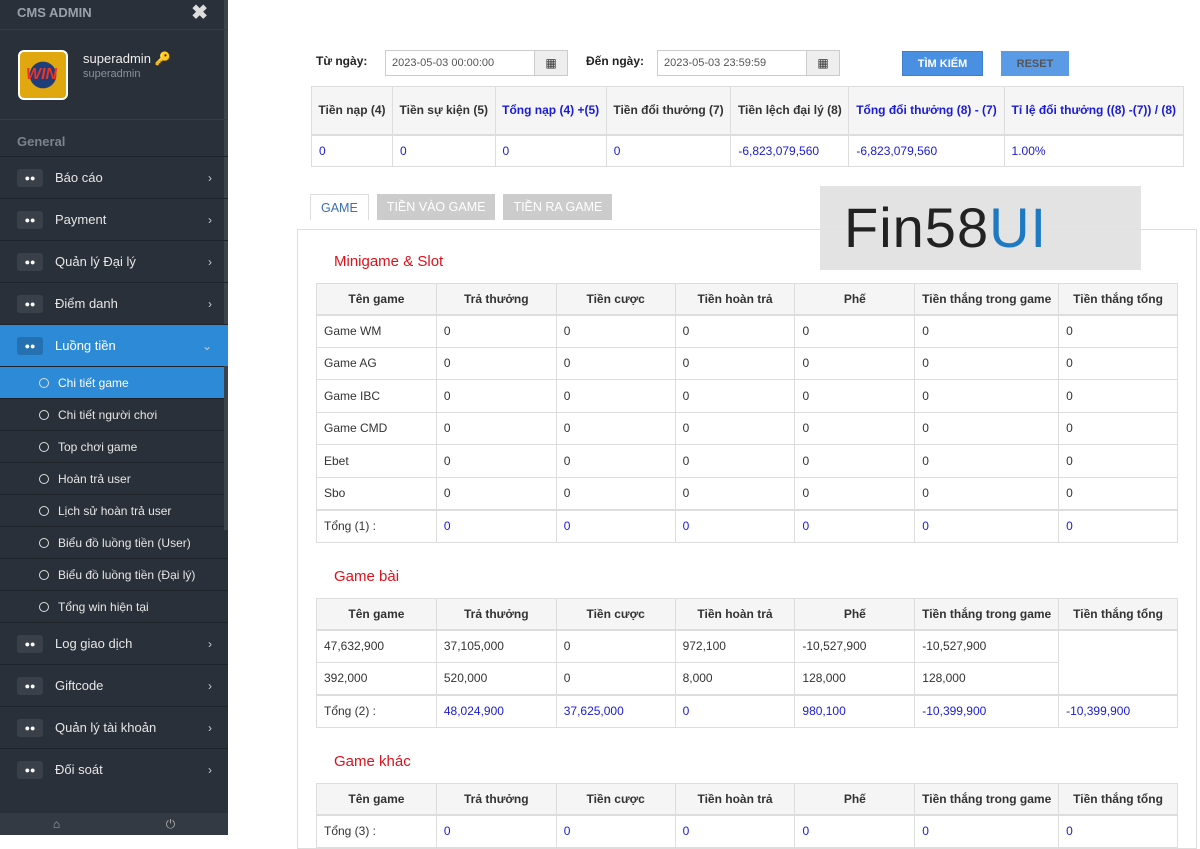  What do you see at coordinates (114, 446) in the screenshot?
I see `sidebar-subitem: Top chơi game` at bounding box center [114, 446].